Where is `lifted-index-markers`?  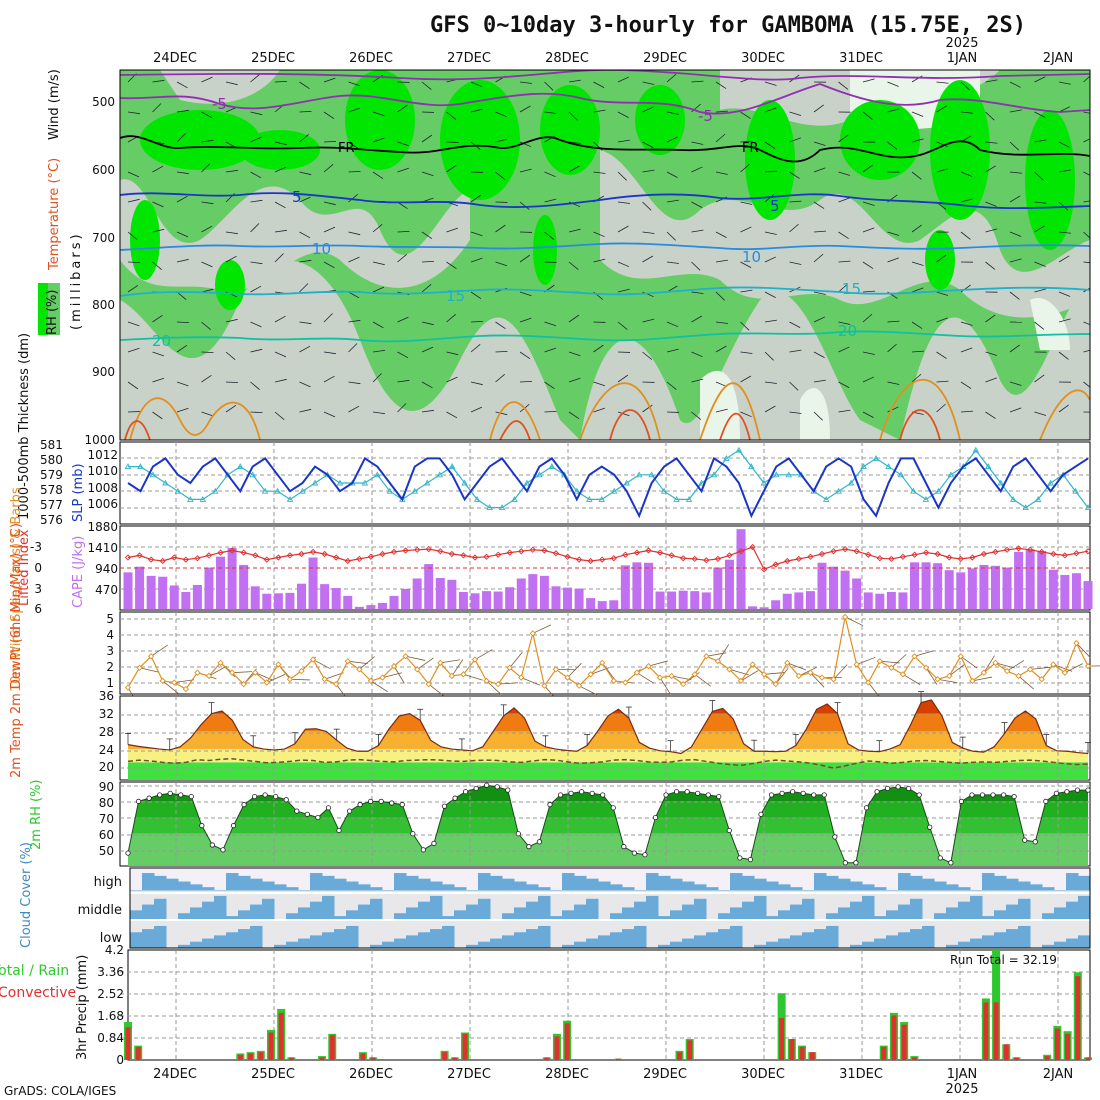 lifted-index-markers is located at coordinates (608, 558).